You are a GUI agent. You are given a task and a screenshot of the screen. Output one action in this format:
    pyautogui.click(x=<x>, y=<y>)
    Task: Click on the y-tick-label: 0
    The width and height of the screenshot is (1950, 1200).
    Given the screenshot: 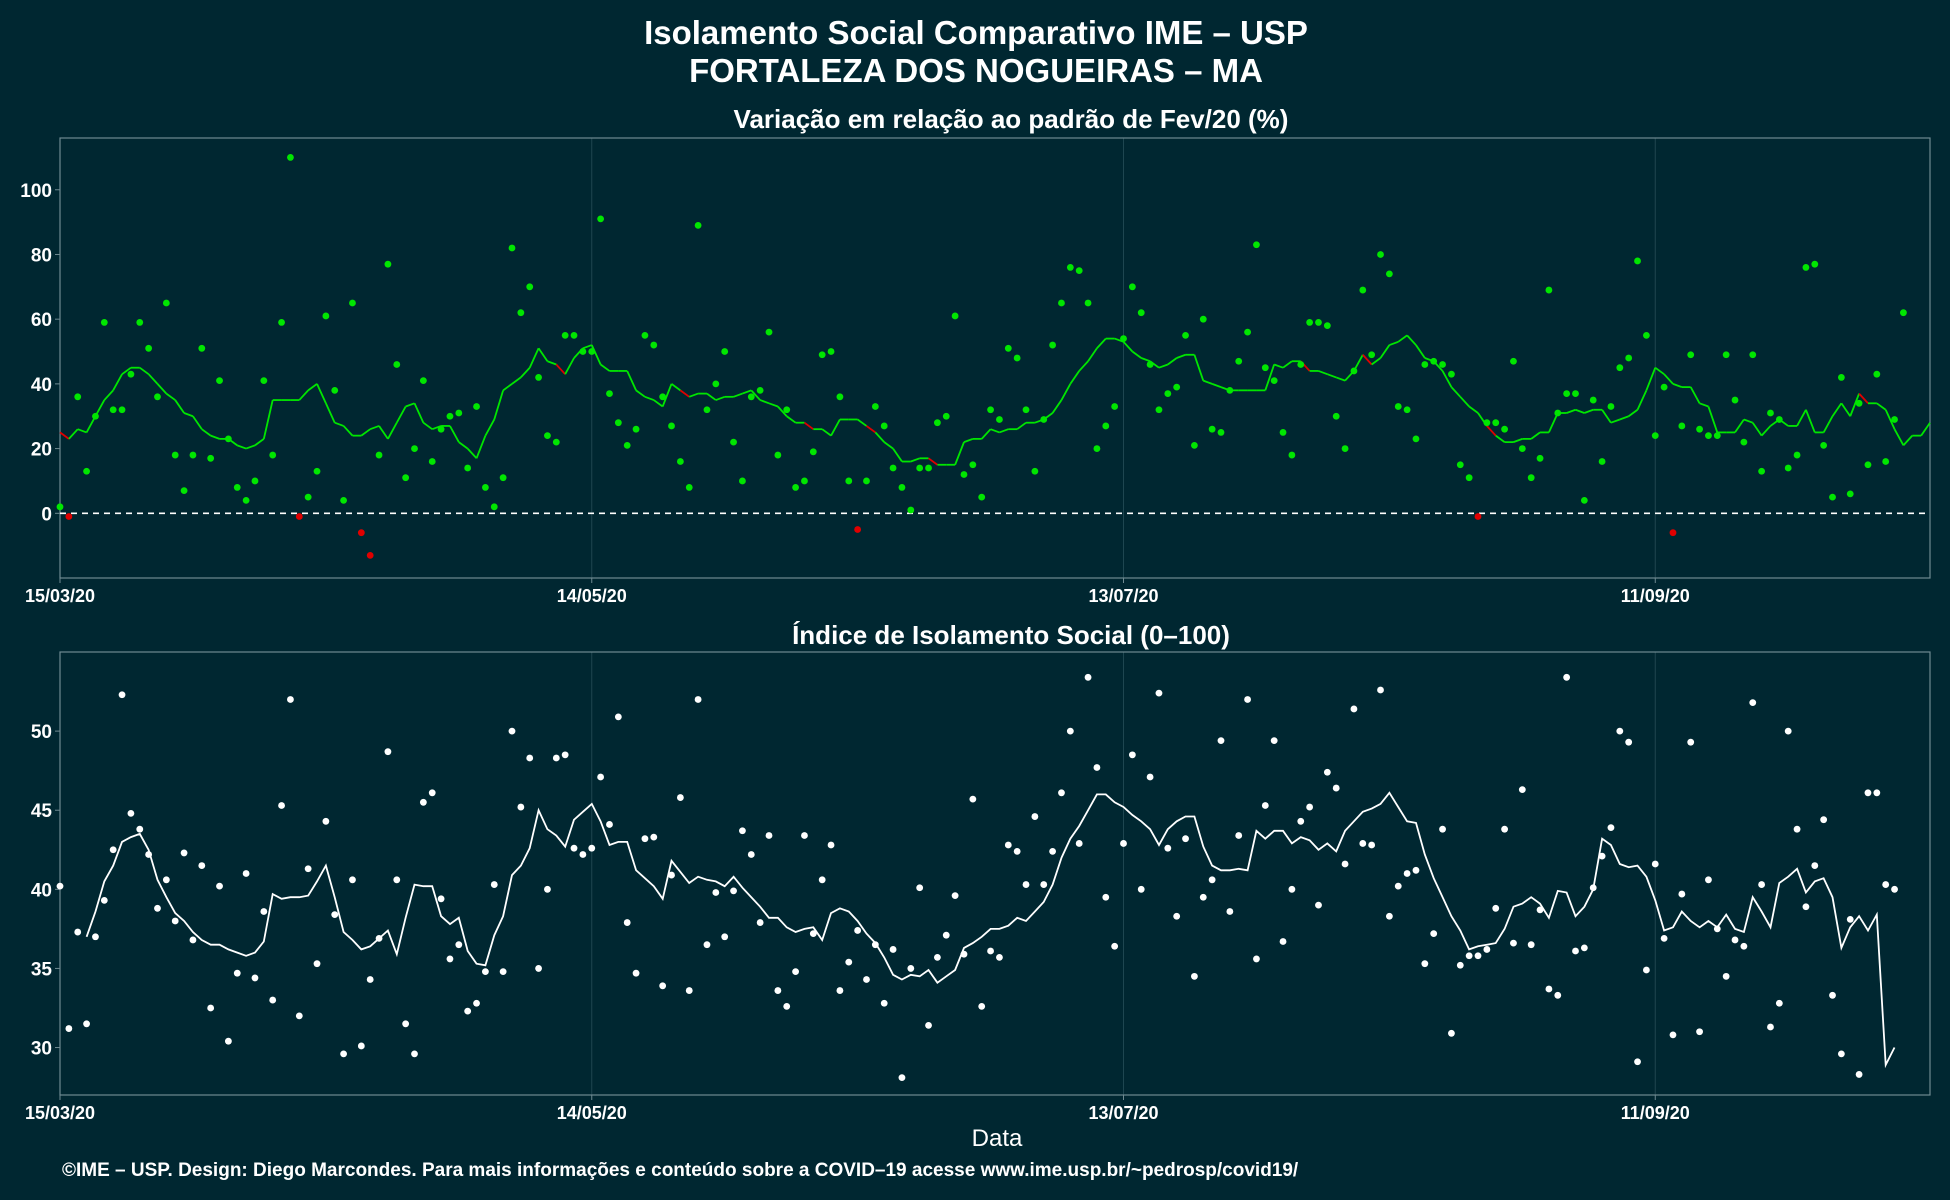 What is the action you would take?
    pyautogui.click(x=46, y=514)
    